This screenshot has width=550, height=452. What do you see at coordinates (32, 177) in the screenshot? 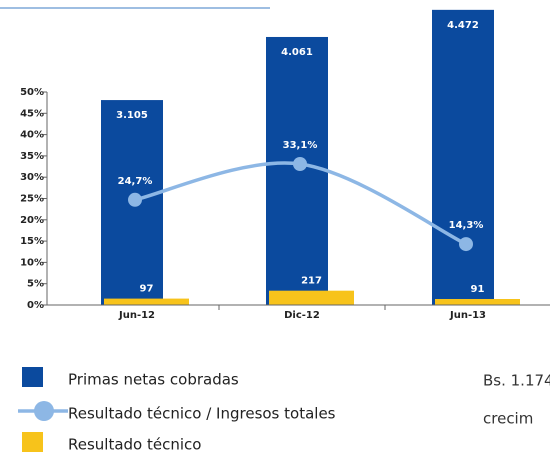
I see `y-tick-label: 30%` at bounding box center [32, 177].